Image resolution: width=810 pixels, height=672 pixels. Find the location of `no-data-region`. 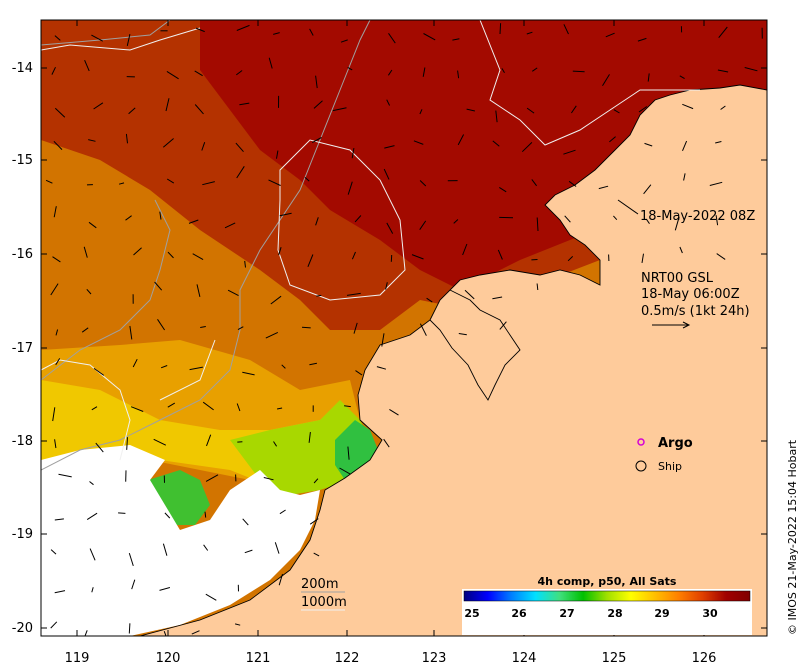

no-data-region is located at coordinates (180, 540).